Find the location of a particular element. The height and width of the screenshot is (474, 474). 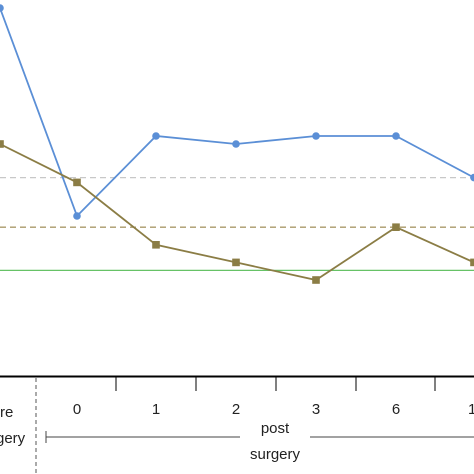

x-tick-label-3: 3 is located at coordinates (316, 409).